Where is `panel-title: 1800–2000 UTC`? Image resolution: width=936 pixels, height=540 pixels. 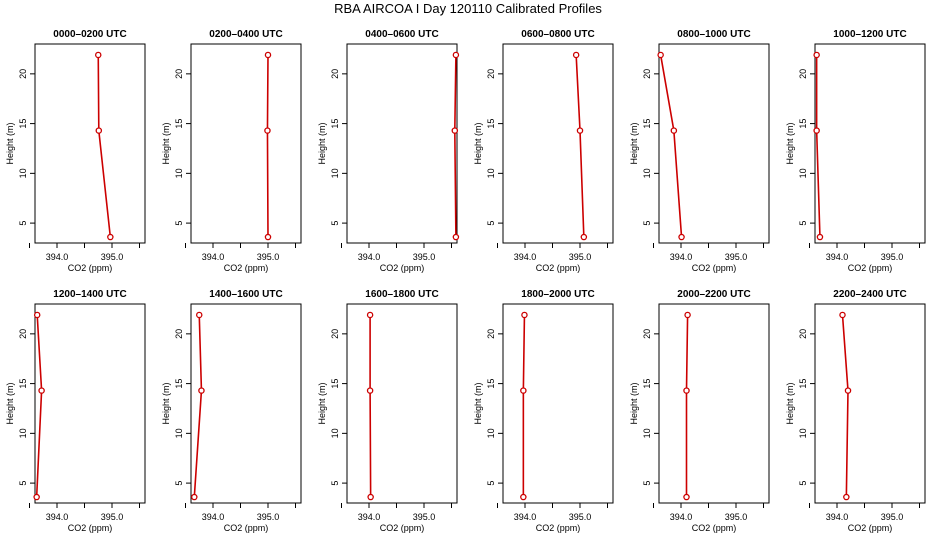 panel-title: 1800–2000 UTC is located at coordinates (557, 294).